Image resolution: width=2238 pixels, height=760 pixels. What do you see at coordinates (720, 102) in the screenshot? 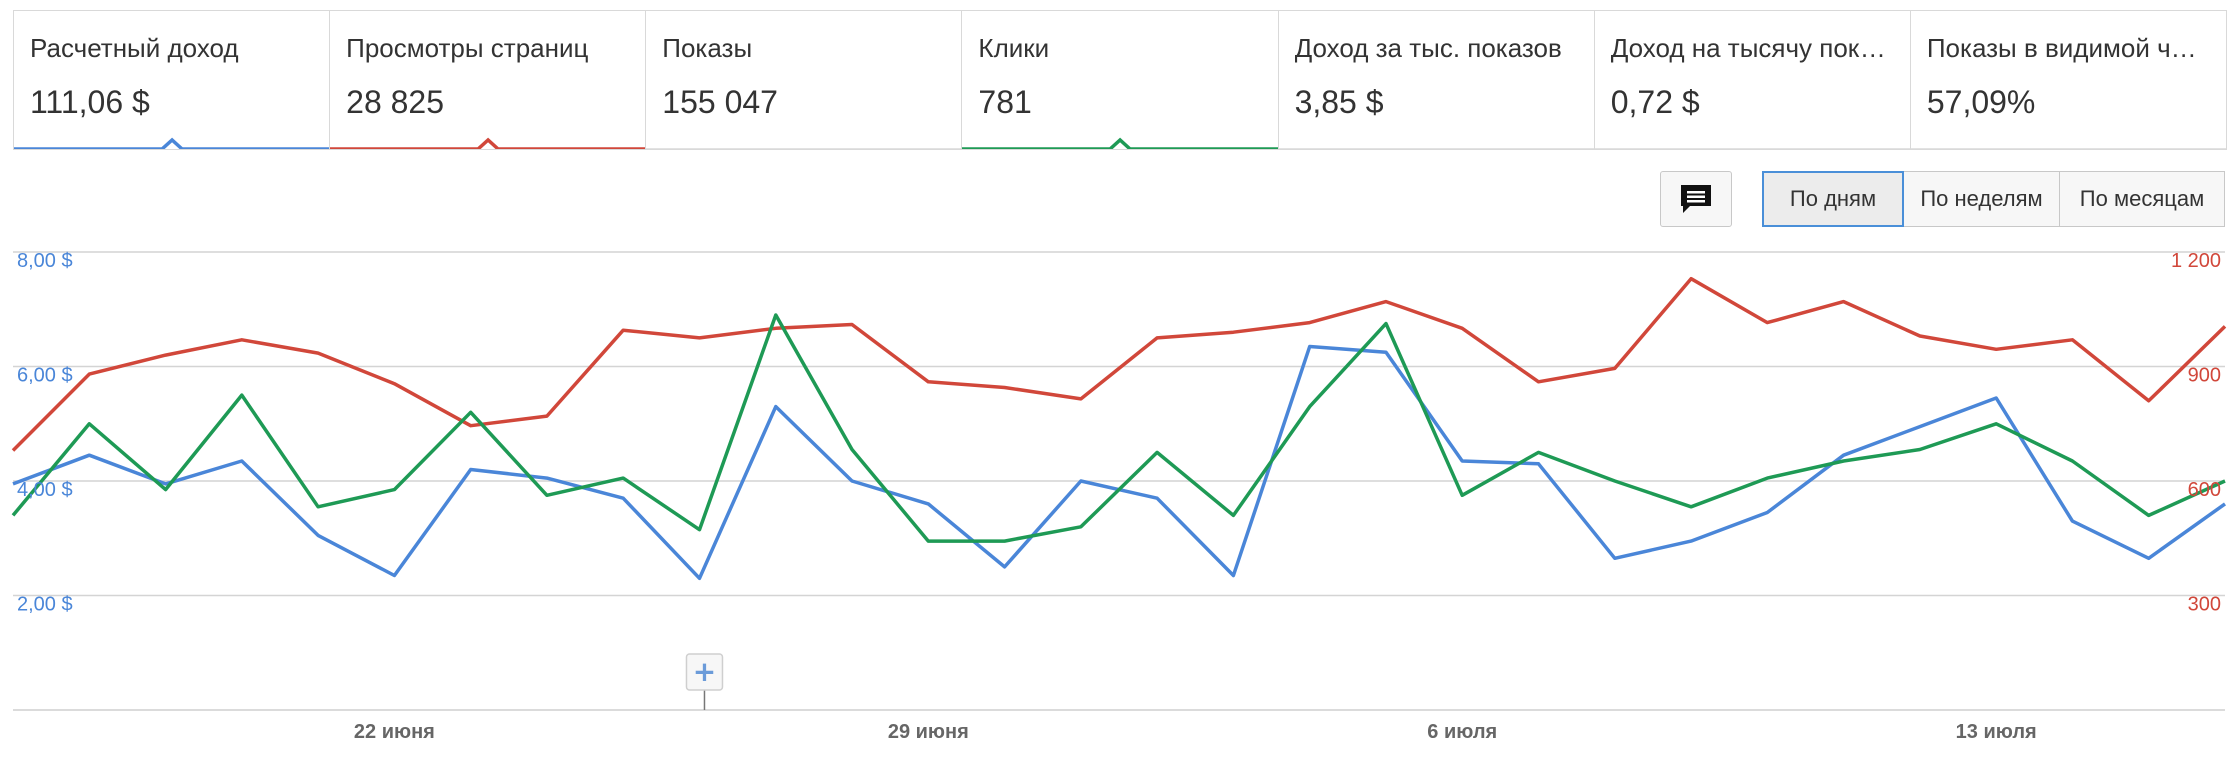
I see `metric-value: 155 047` at bounding box center [720, 102].